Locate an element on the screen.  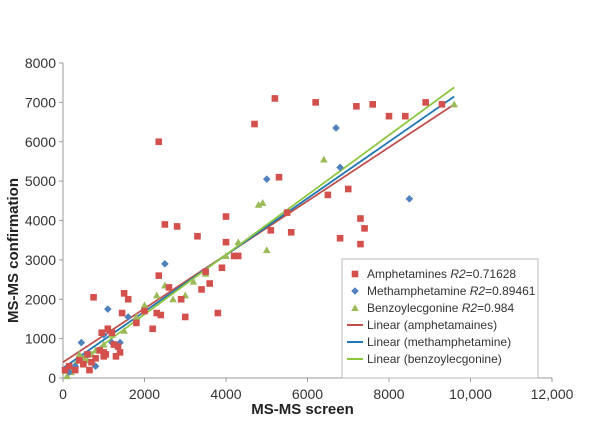
y-axis-title: MS-MS confirmation is located at coordinates (13, 250).